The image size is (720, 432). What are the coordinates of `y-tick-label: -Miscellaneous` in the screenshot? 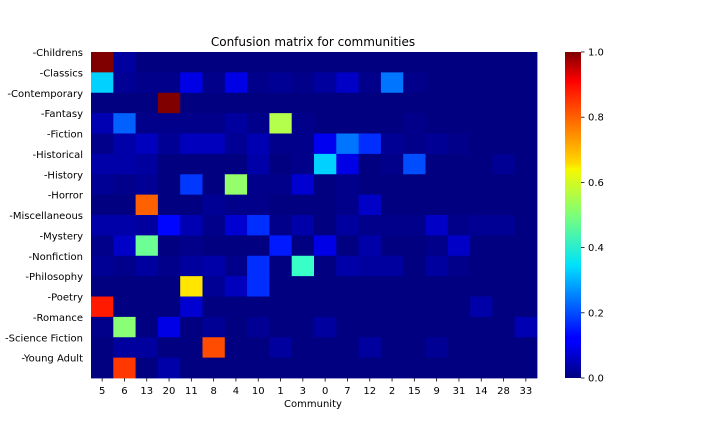 It's located at (46, 216).